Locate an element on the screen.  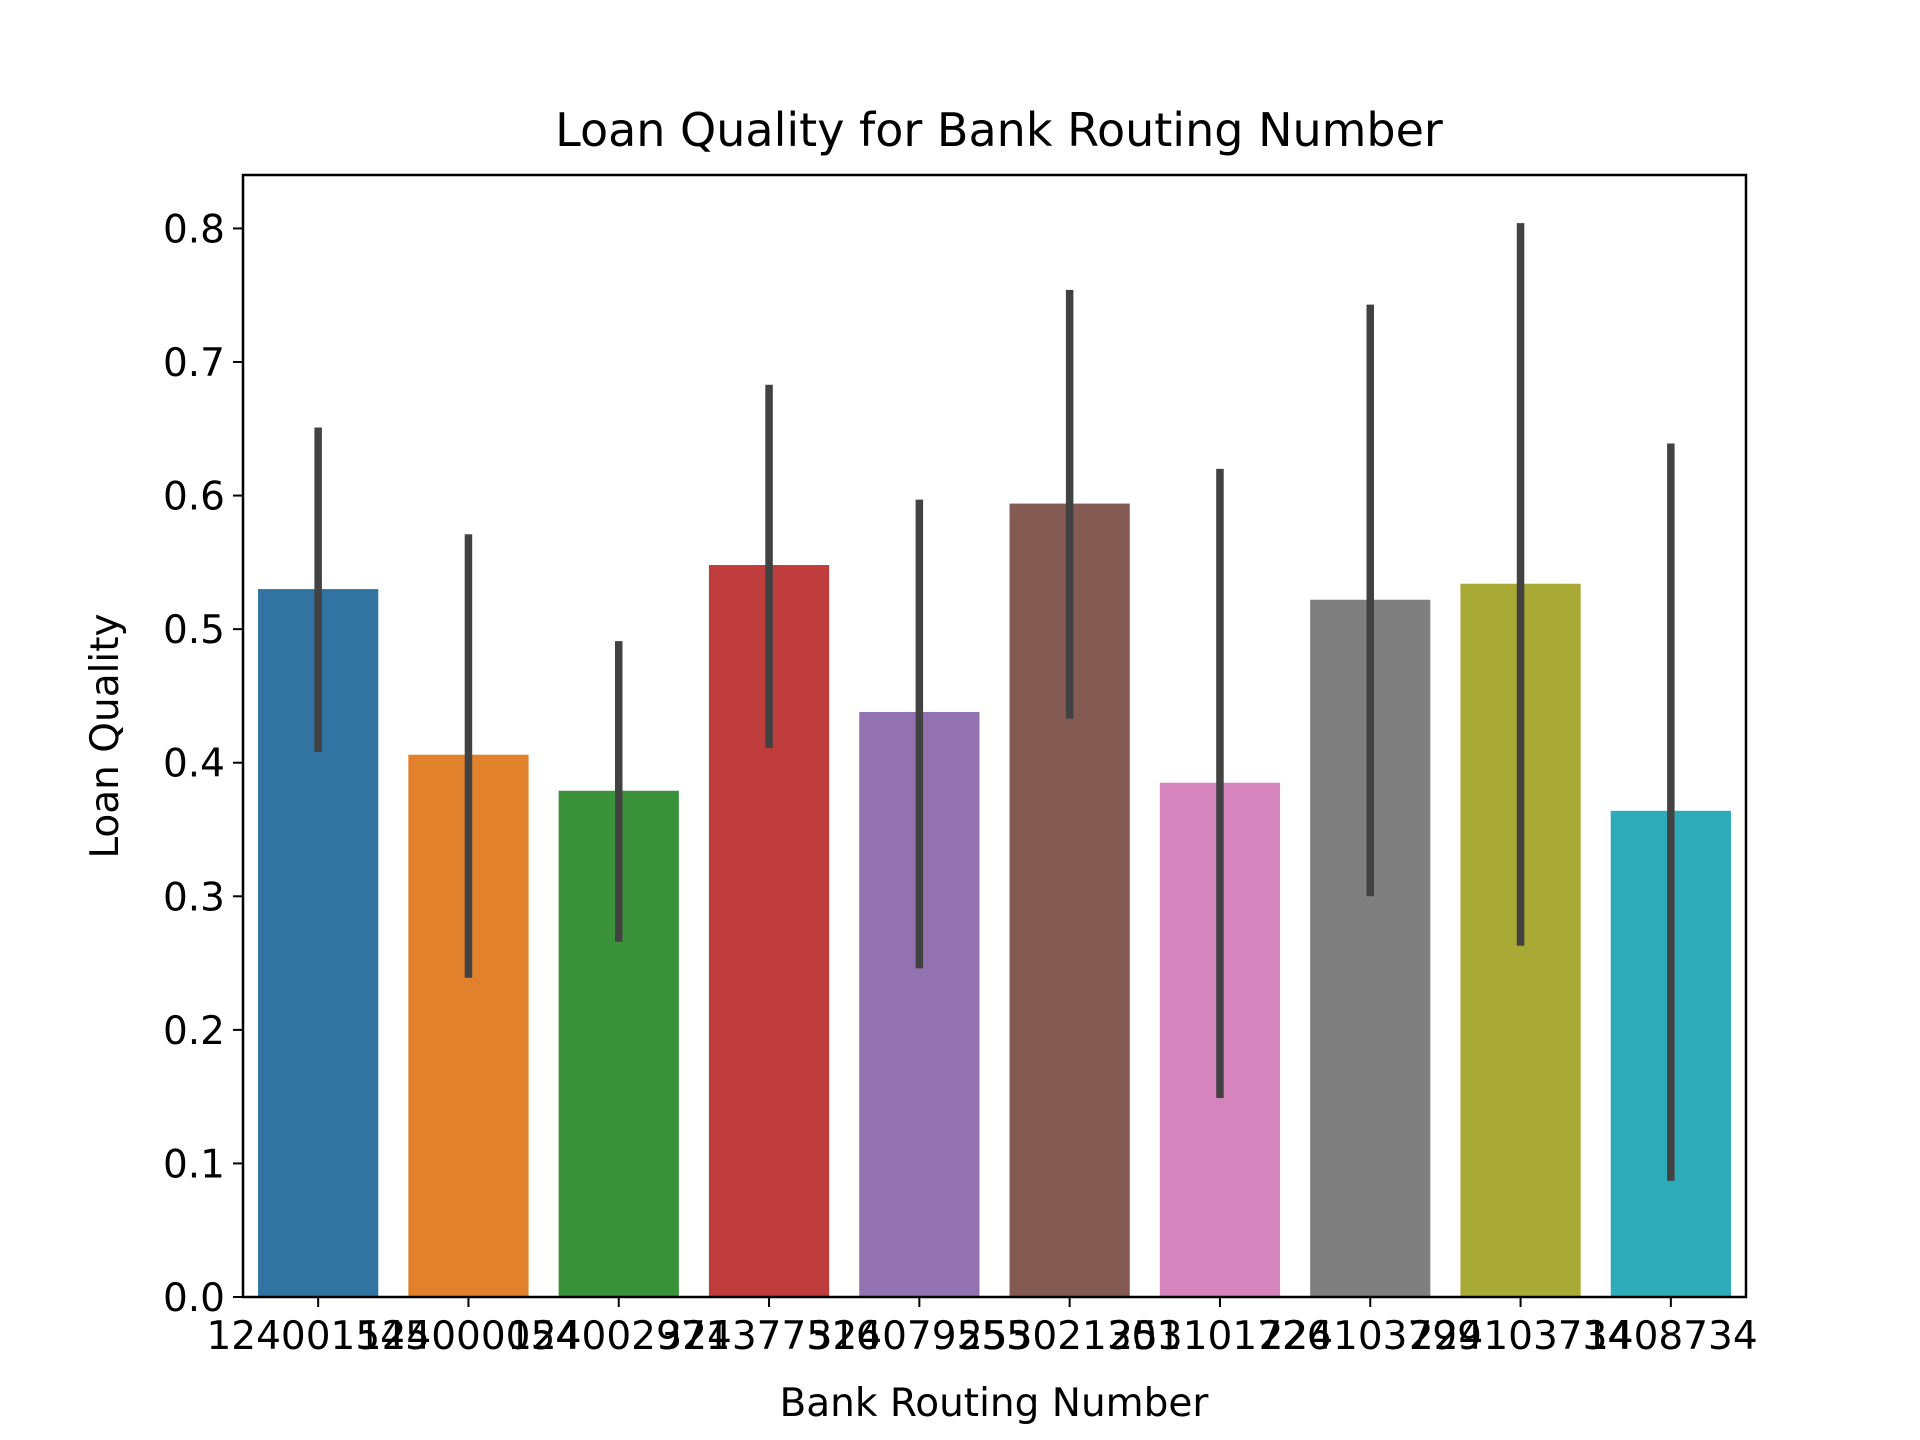
y-axis: 0.0 0.1 0.2 0.3 0.4 0.5 0.6 0.7 0.8 is located at coordinates (203, 764).